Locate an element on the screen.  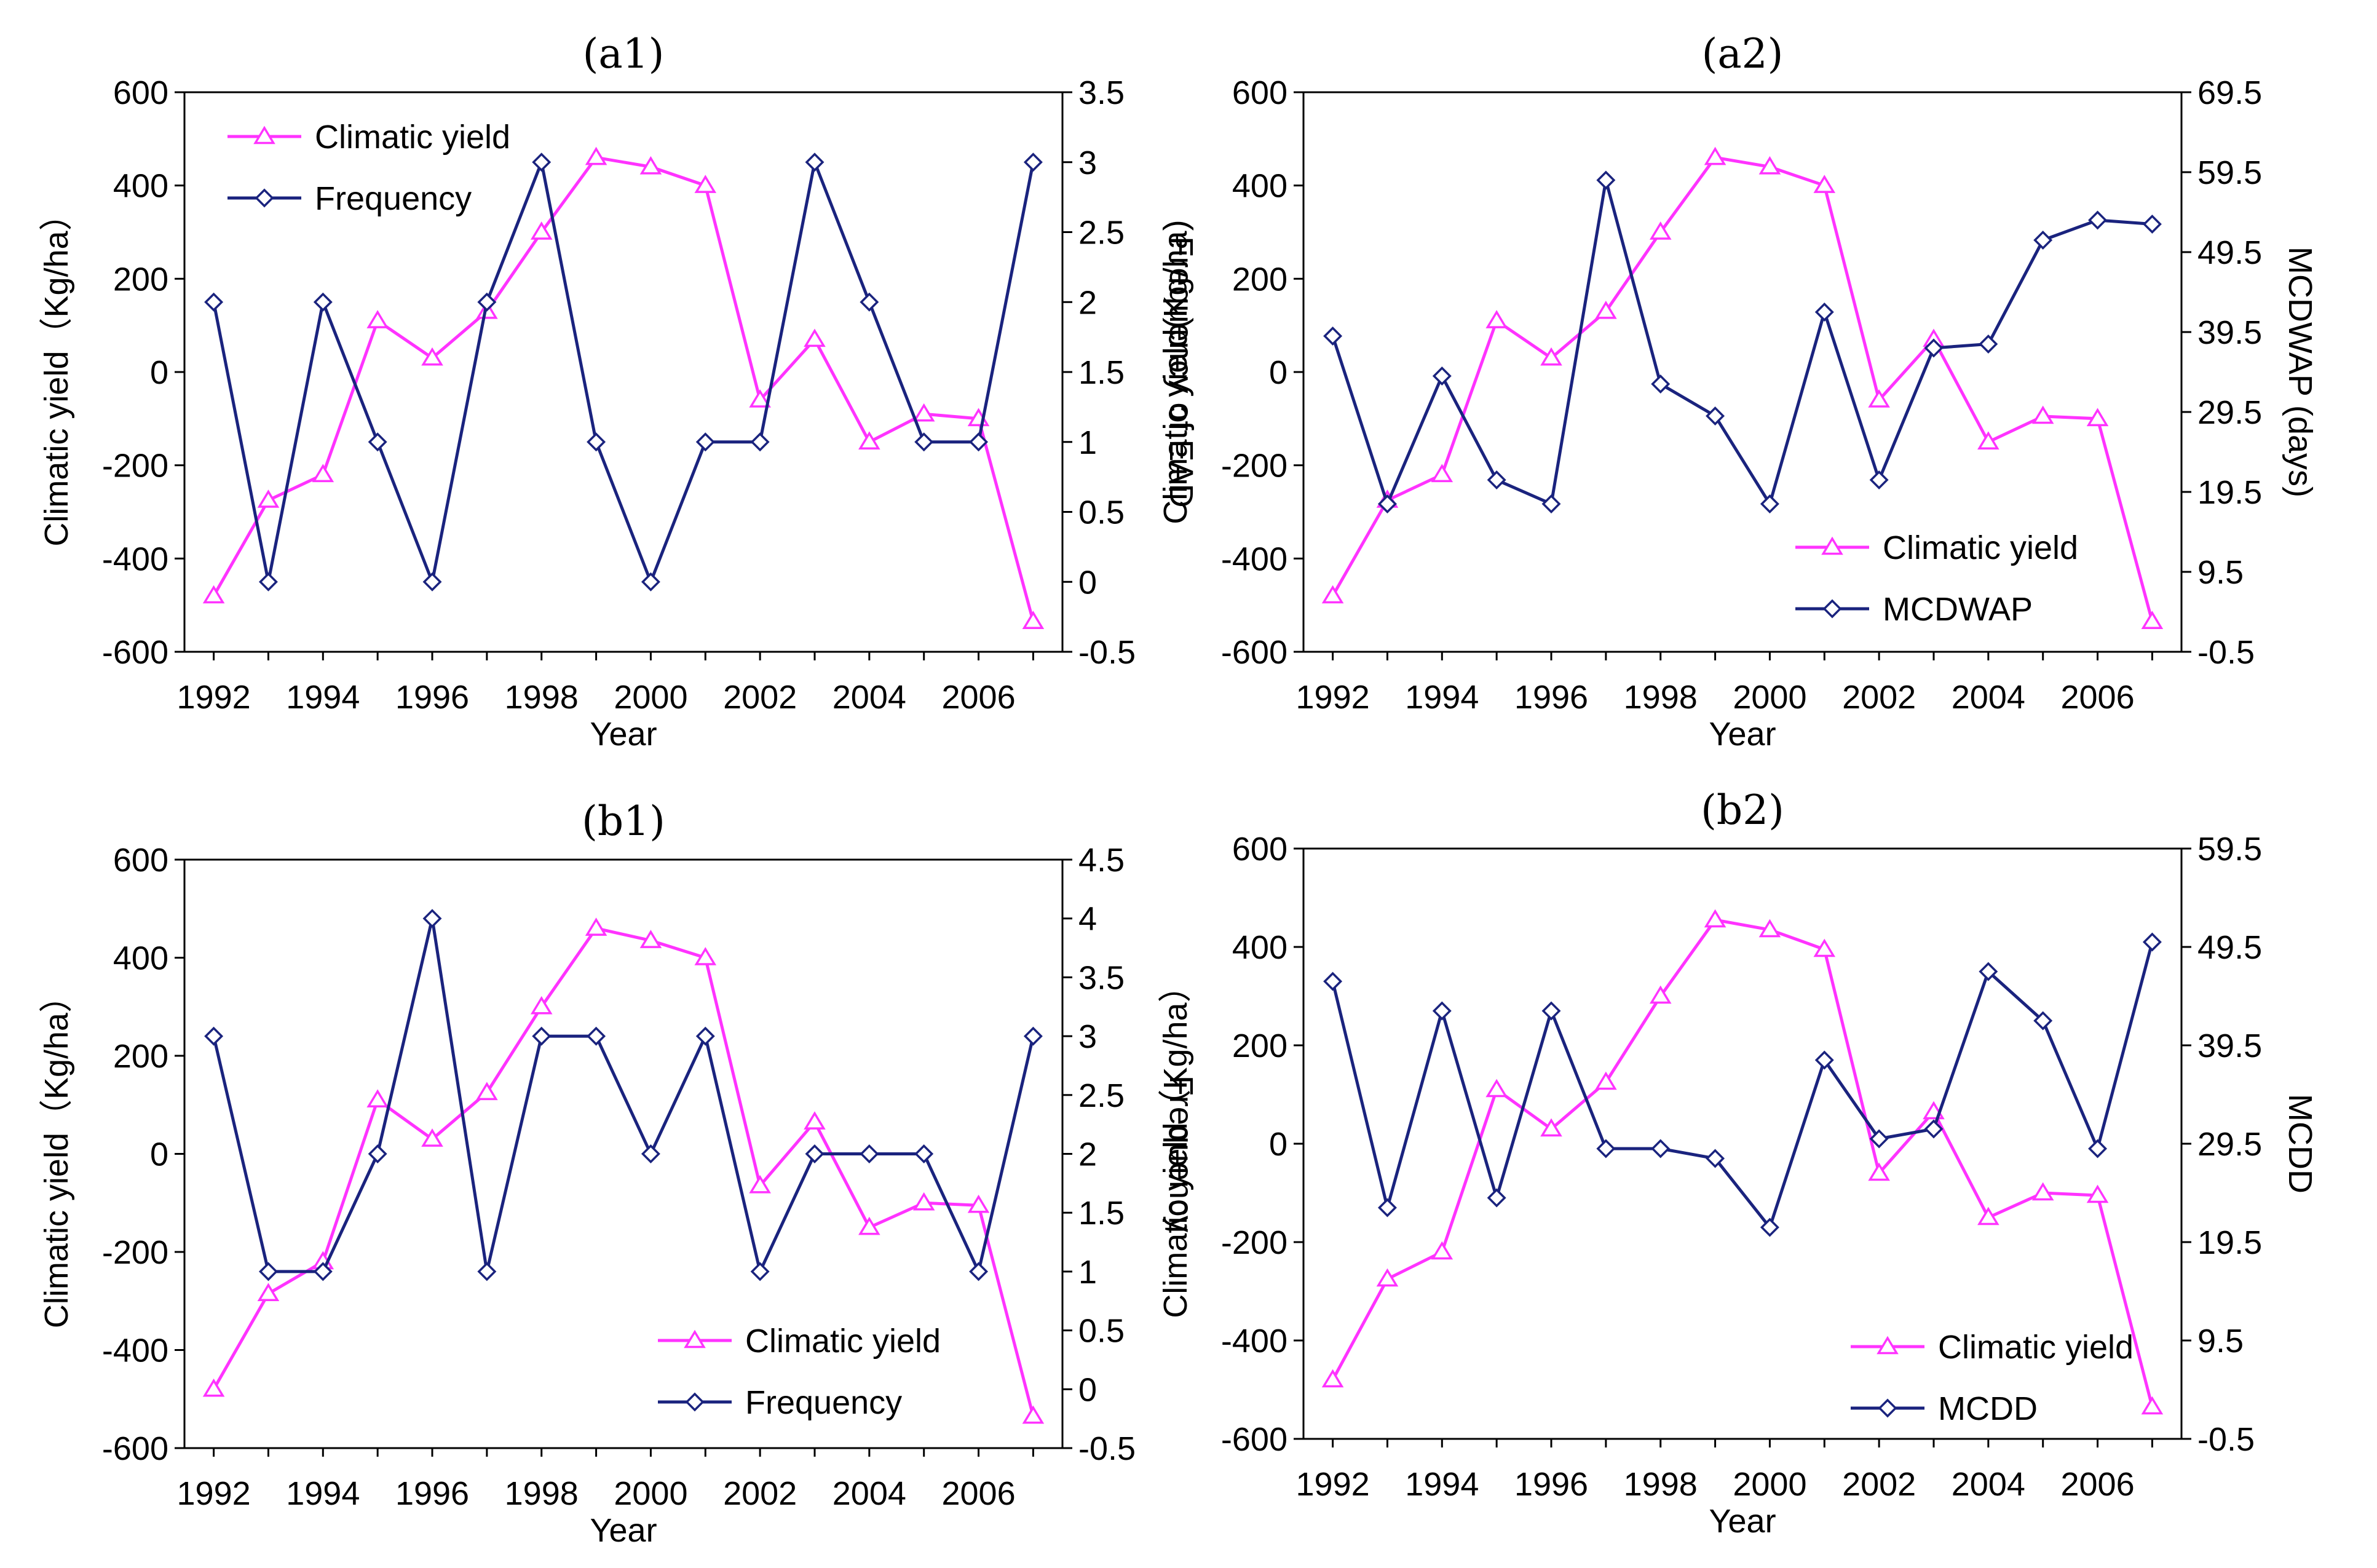
y-axis-label: Climatic yield（Kg/ha） is located at coordinates (56, 1154).